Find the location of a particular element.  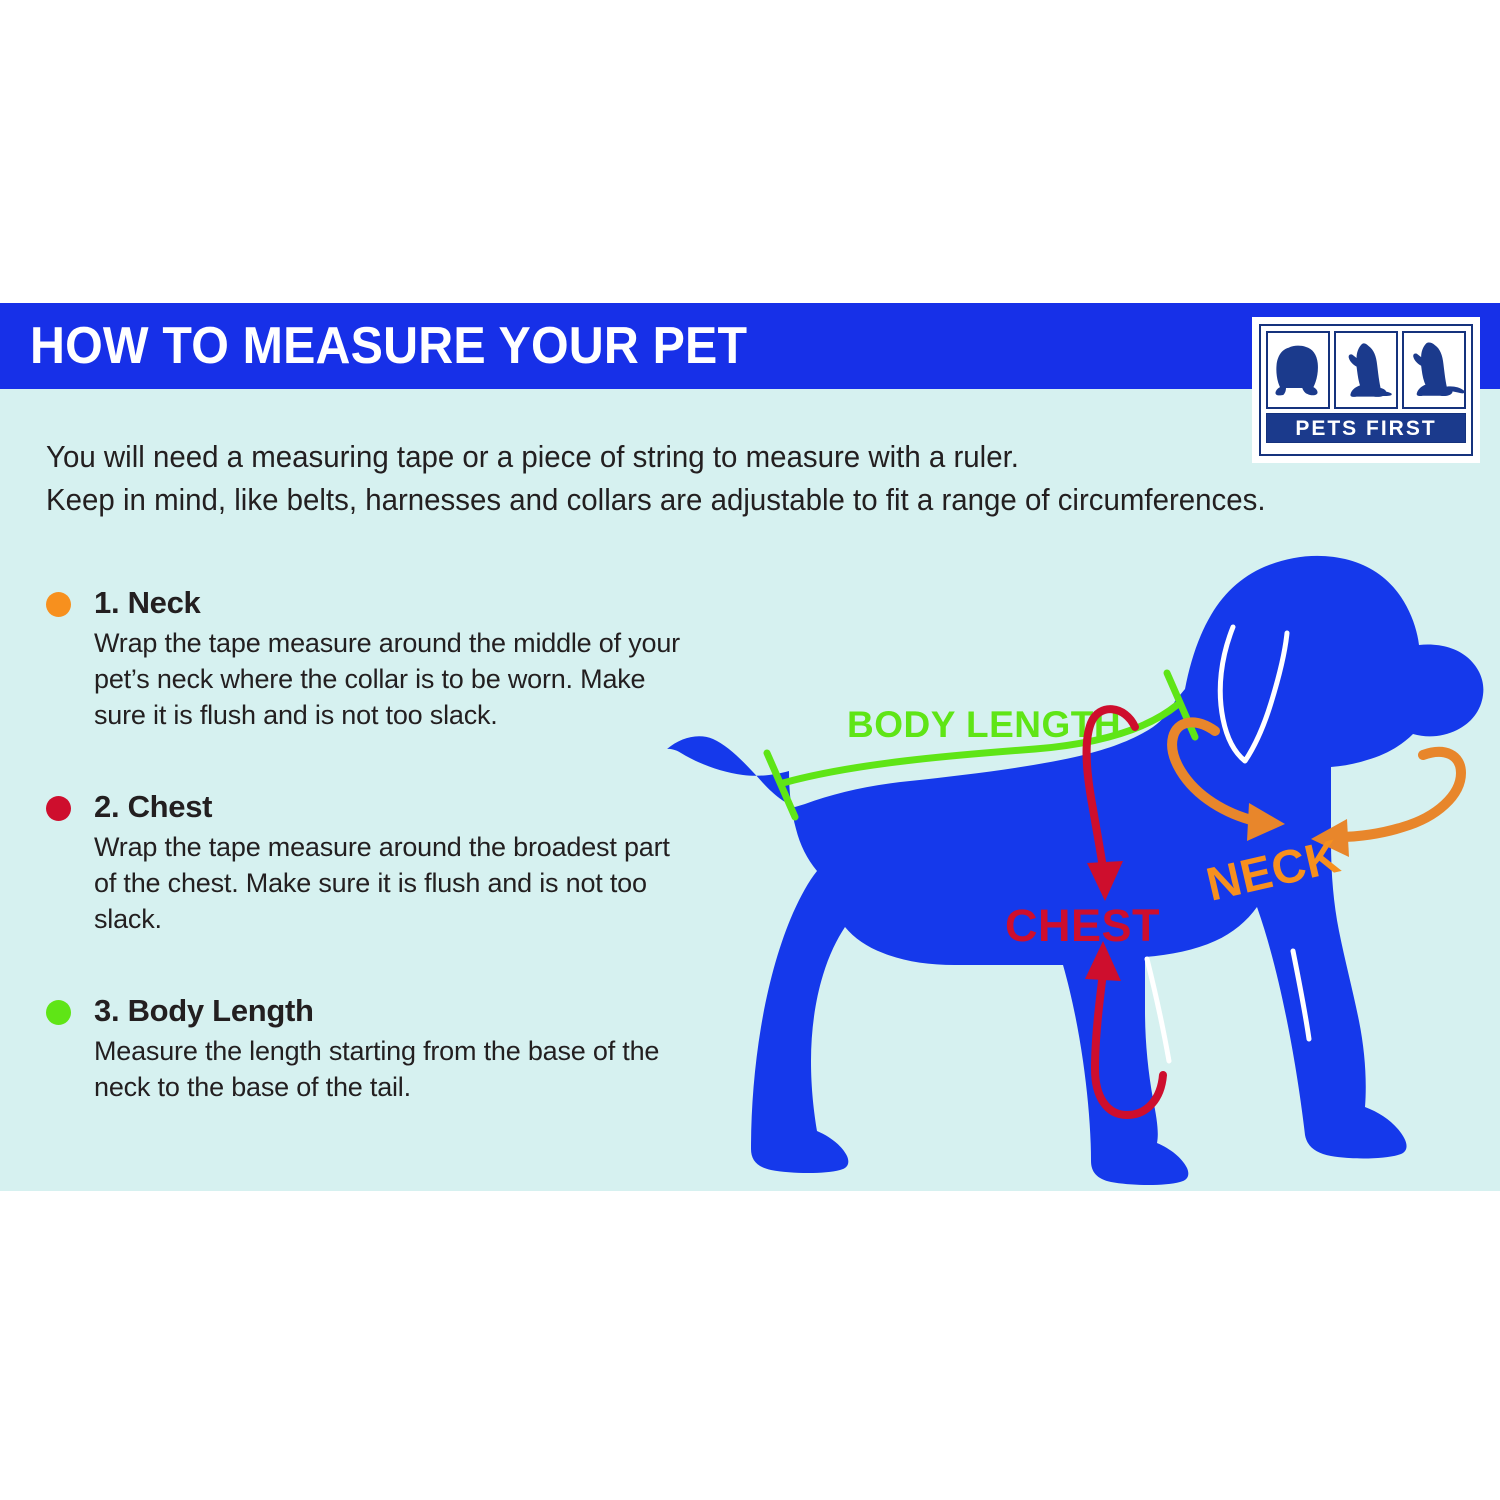

dog-hind-leg-separation is located at coordinates (1301, 995).